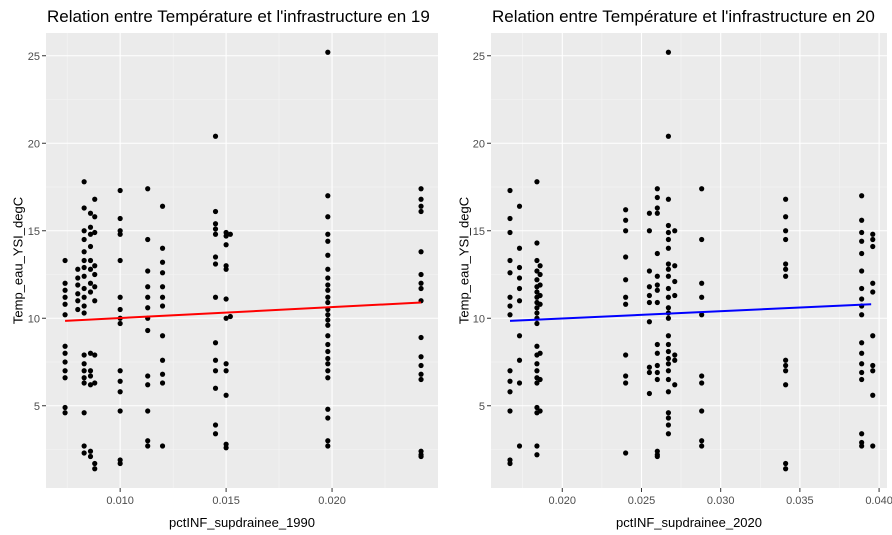 Image resolution: width=892 pixels, height=535 pixels. What do you see at coordinates (689, 522) in the screenshot?
I see `x-axis-title: pctINF_supdrainee_2020` at bounding box center [689, 522].